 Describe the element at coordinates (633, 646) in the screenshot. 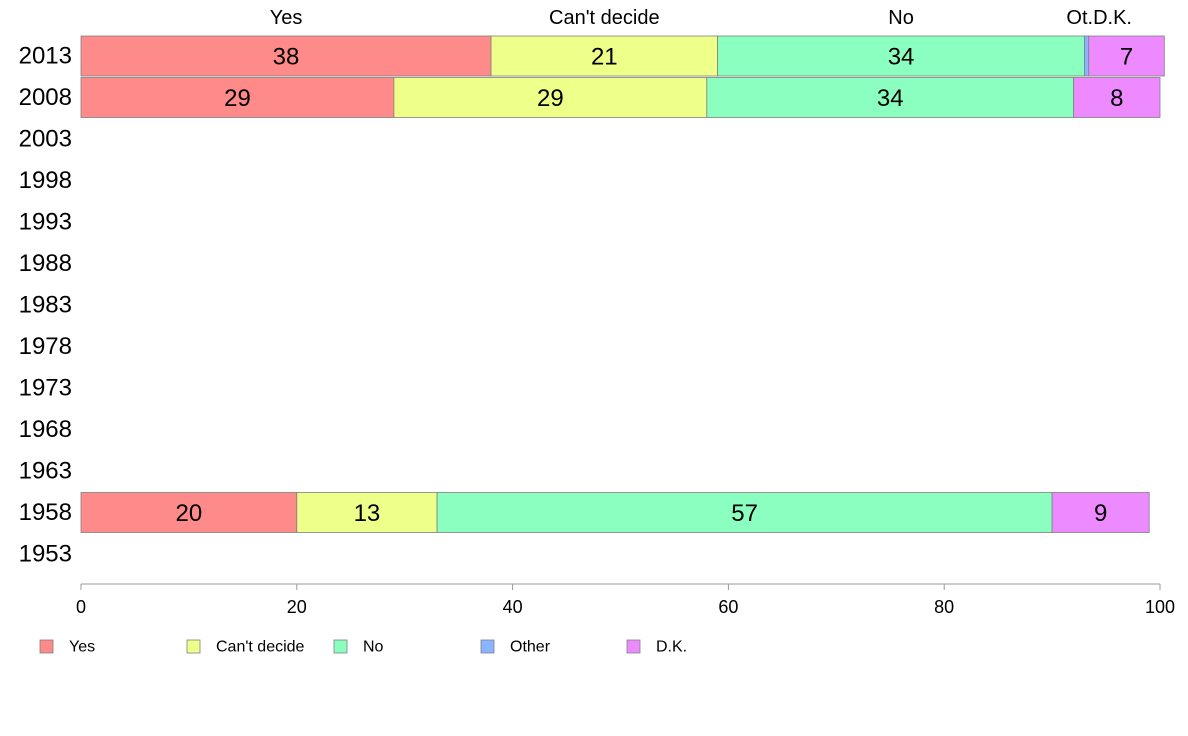

I see `legend-swatch-d-k` at that location.